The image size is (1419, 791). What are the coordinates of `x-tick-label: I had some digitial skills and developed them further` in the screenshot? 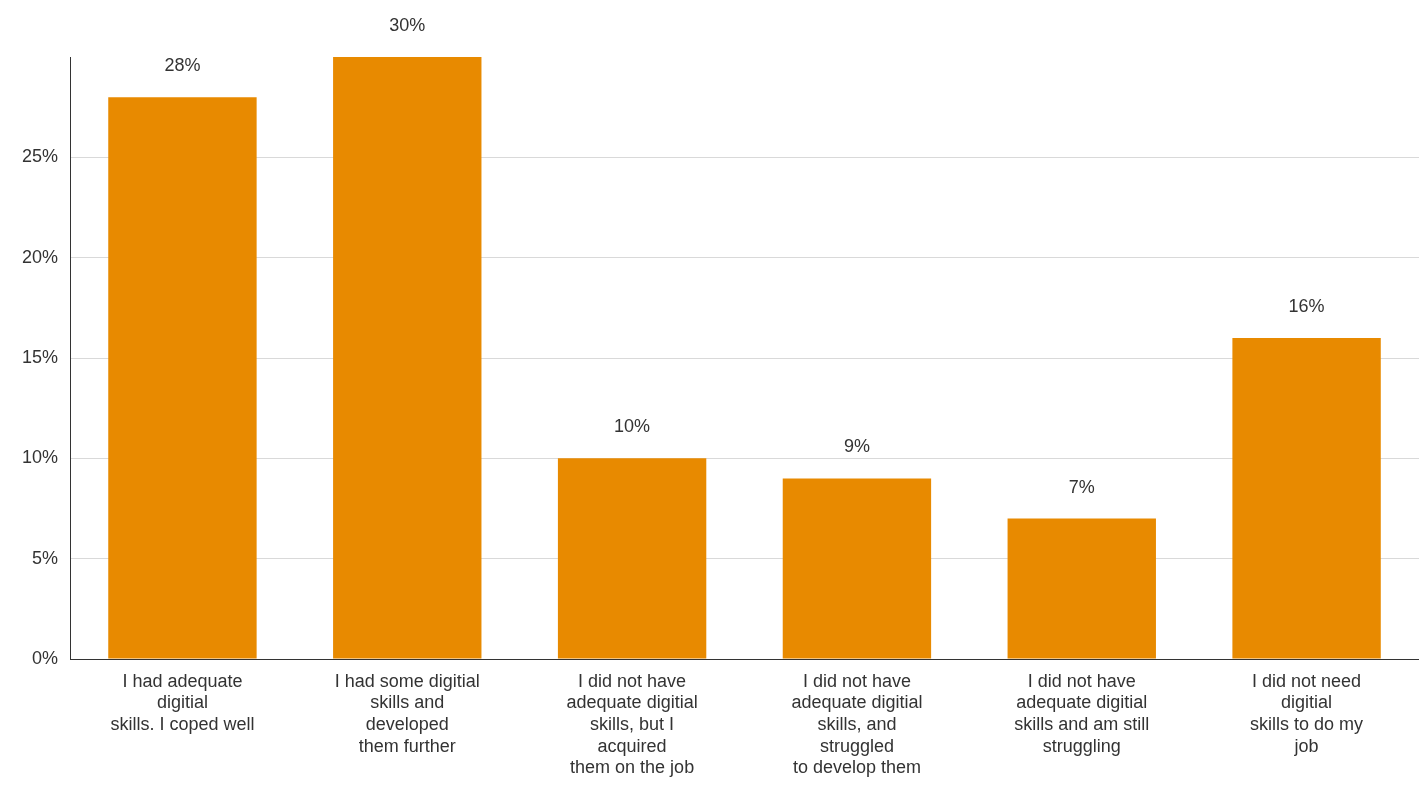 It's located at (407, 713).